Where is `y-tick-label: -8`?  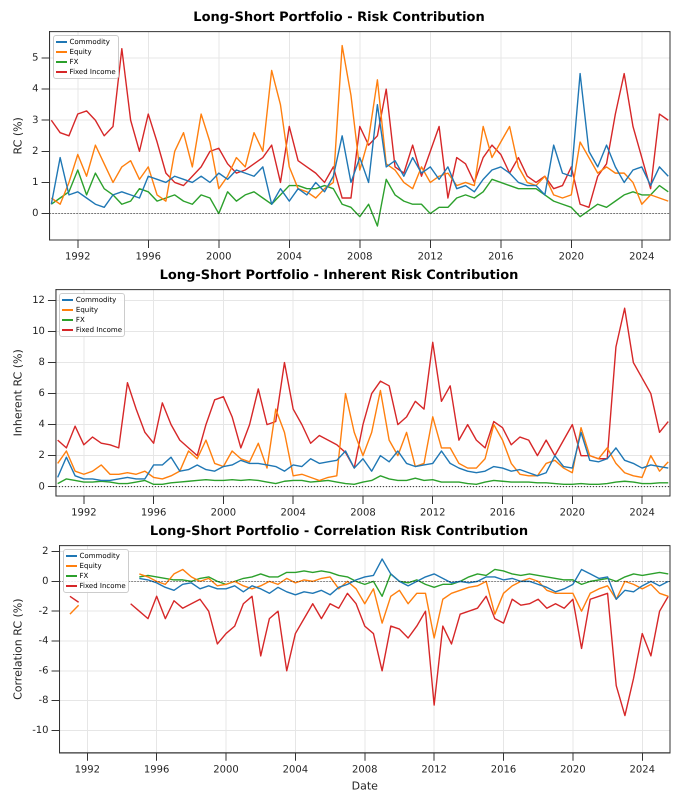
y-tick-label: -8 is located at coordinates (43, 700).